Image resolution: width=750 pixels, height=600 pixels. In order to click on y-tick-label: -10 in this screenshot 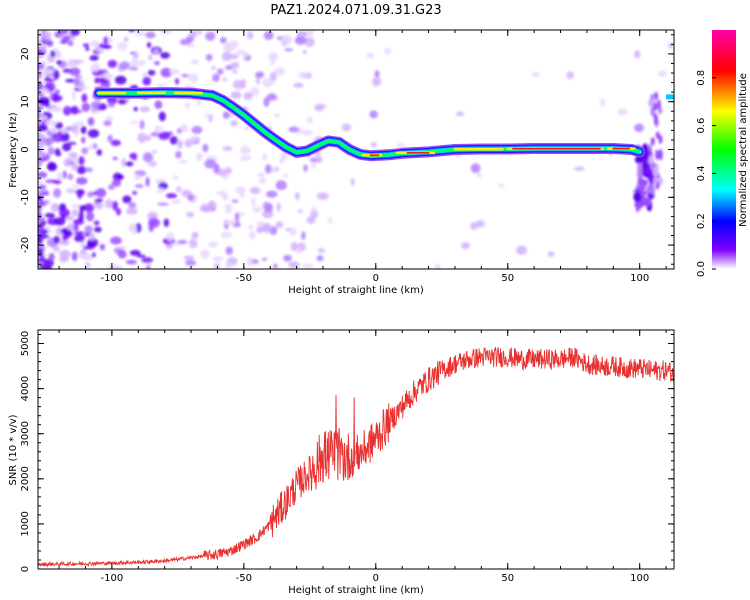, I will do `click(25, 197)`.